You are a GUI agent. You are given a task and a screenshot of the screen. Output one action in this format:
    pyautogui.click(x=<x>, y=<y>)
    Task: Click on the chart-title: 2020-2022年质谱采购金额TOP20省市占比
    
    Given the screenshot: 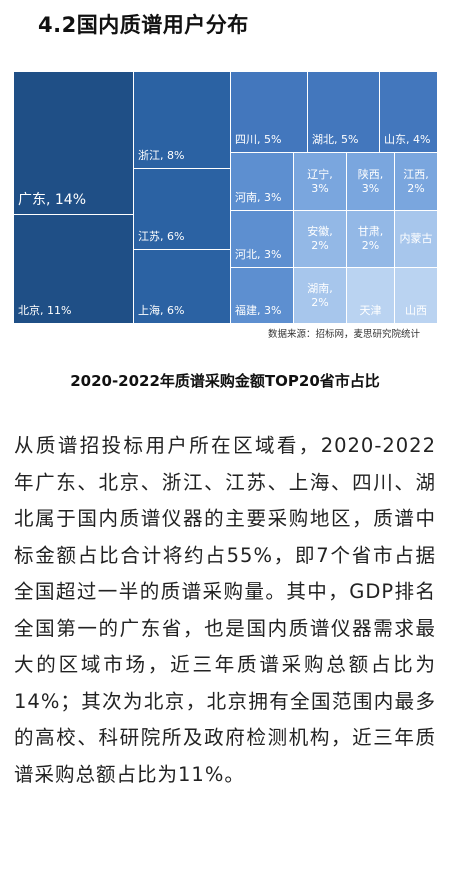 What is the action you would take?
    pyautogui.click(x=225, y=381)
    